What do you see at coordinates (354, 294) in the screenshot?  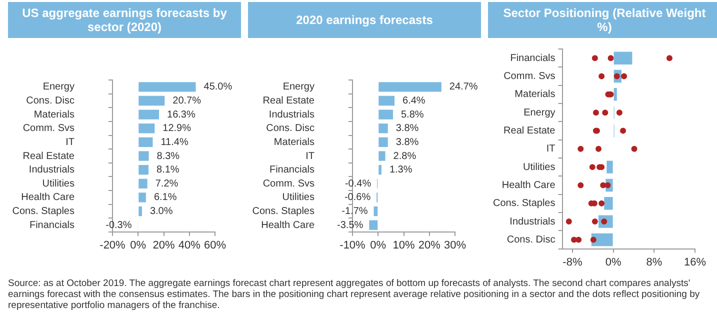 I see `source-note: Source: as at October 2019. The aggregate earnings forecast chart represent aggregates of bottom up forecasts of analysts. The second chart compares analysts' earnings forecast with the consensus estimates. The bars in the positioning chart represent average relative positioning in a sector and the dots reflect positioning by representative portfolio managers of the franchise.` at bounding box center [354, 294].